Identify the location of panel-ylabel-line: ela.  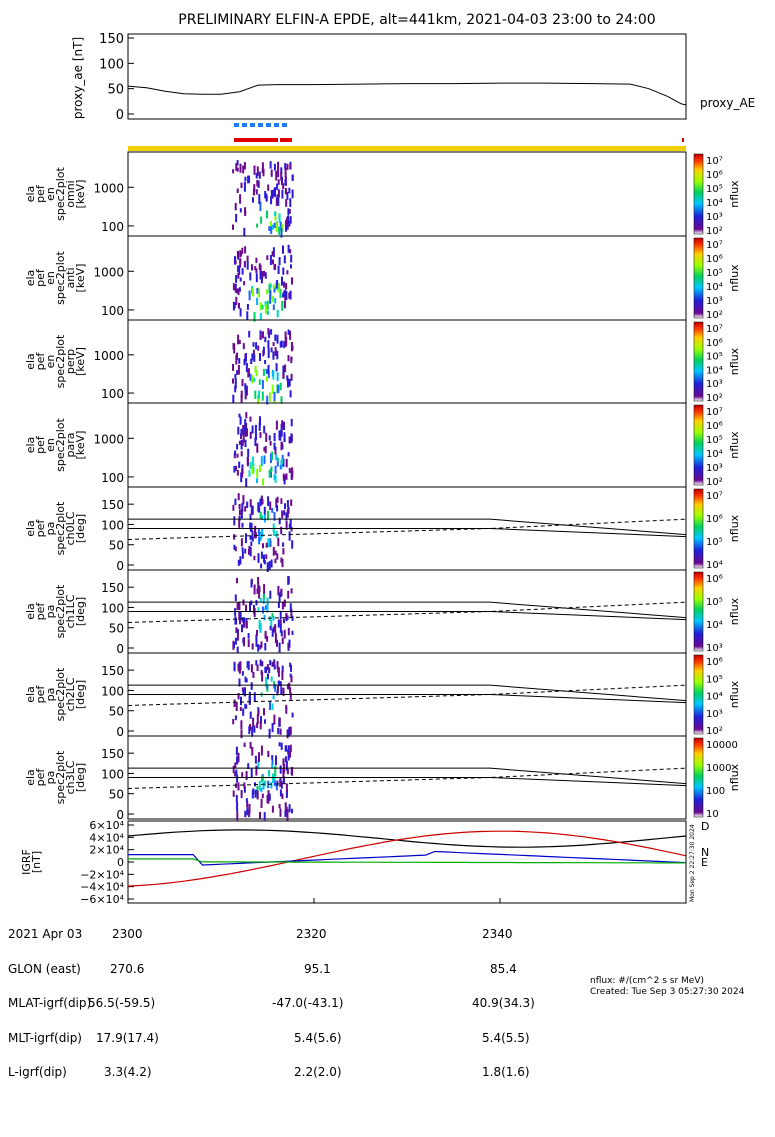
(30, 694).